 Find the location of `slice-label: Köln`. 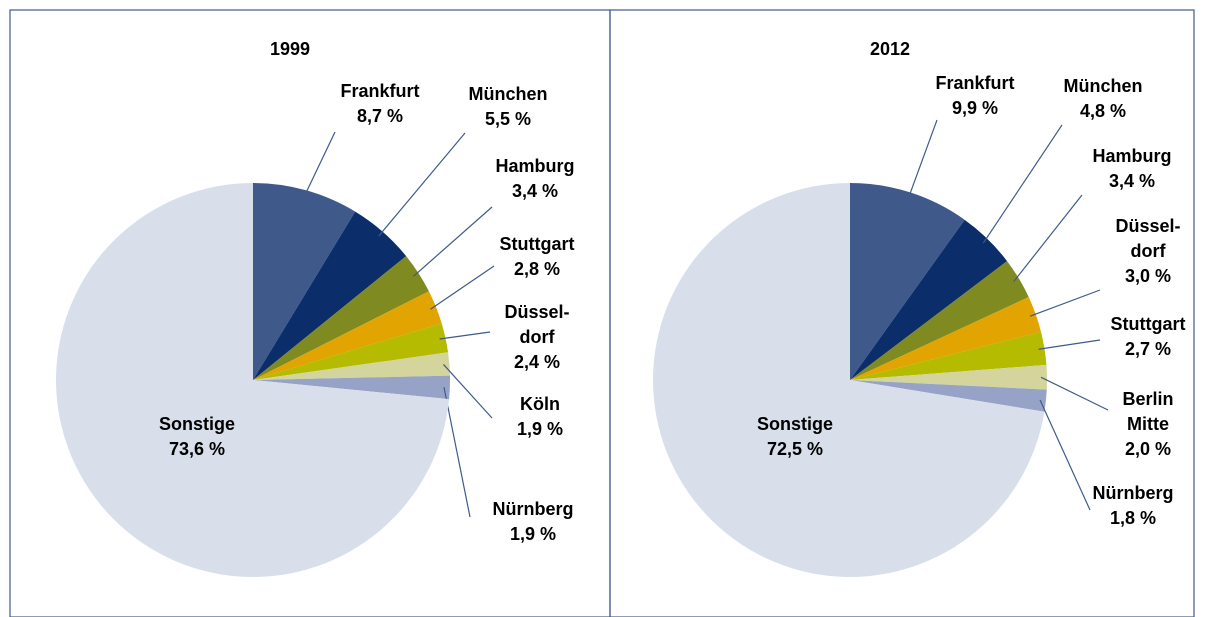

slice-label: Köln is located at coordinates (540, 404).